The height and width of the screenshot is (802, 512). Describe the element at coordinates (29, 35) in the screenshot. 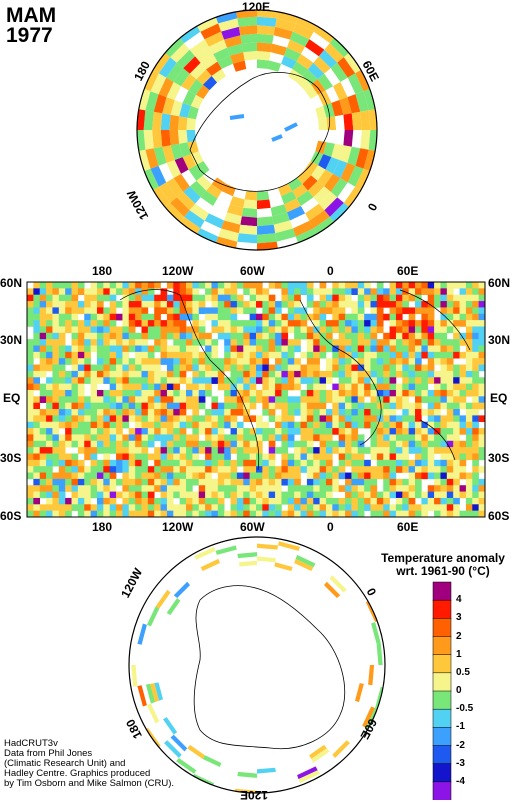

I see `year-label: 1977` at that location.